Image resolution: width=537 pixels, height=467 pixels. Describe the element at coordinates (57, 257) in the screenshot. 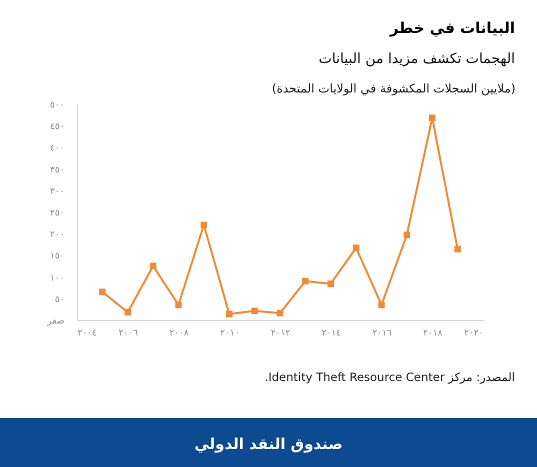

I see `y-tick-label: ١٥٠` at that location.